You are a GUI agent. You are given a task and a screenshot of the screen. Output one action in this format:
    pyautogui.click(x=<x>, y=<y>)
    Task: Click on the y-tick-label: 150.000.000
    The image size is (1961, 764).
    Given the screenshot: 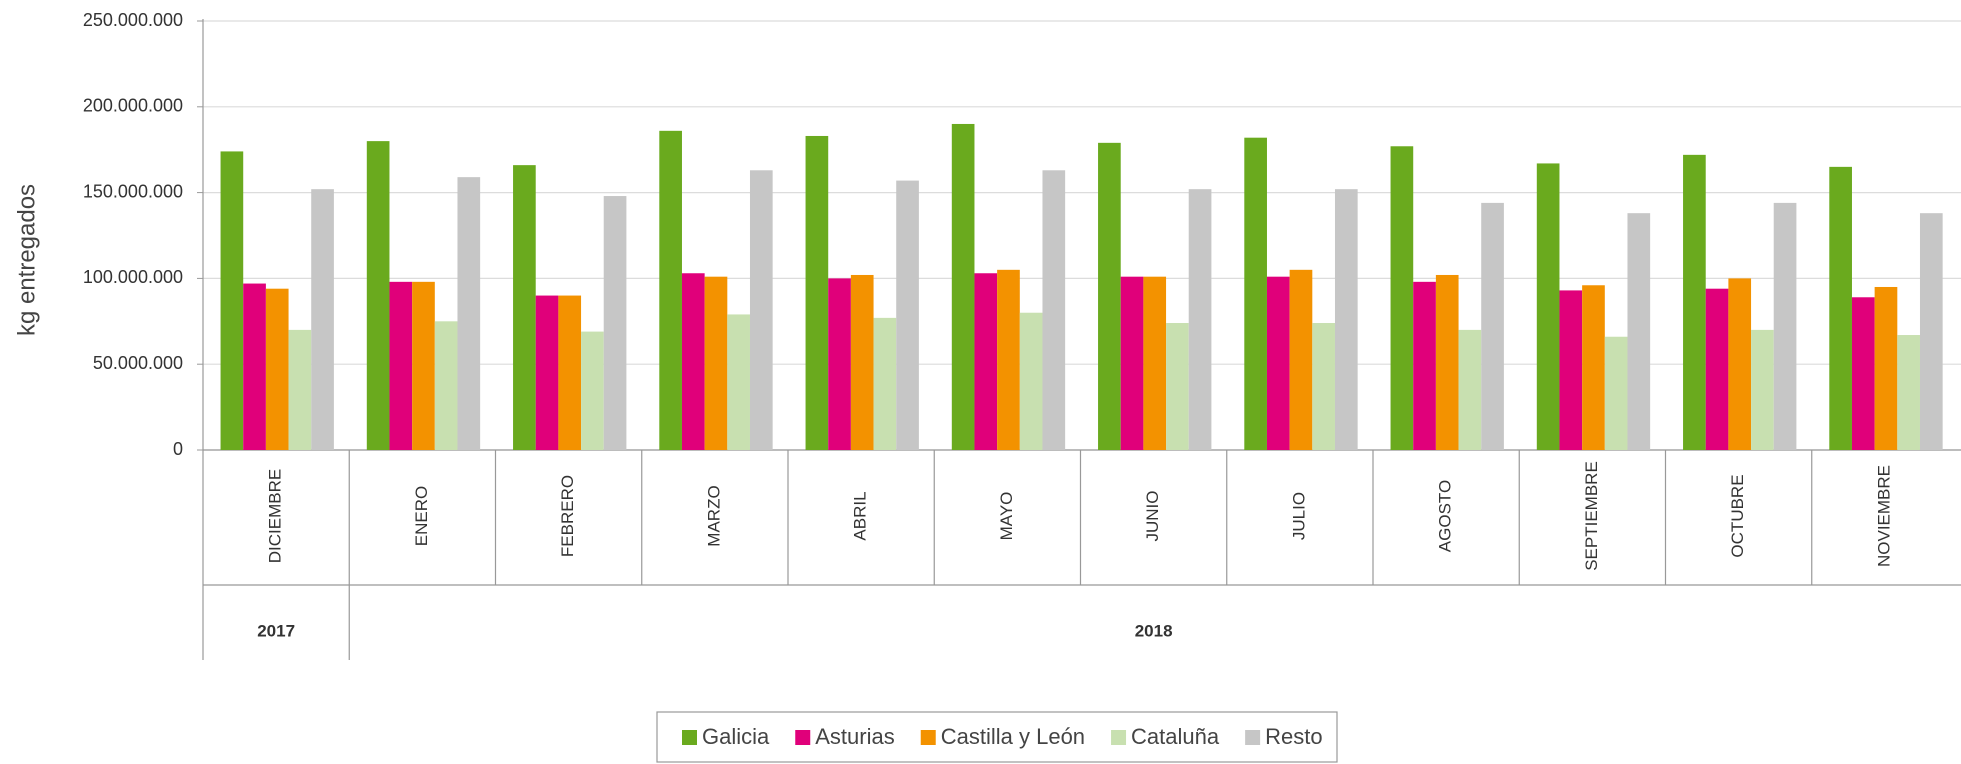 What is the action you would take?
    pyautogui.click(x=133, y=191)
    